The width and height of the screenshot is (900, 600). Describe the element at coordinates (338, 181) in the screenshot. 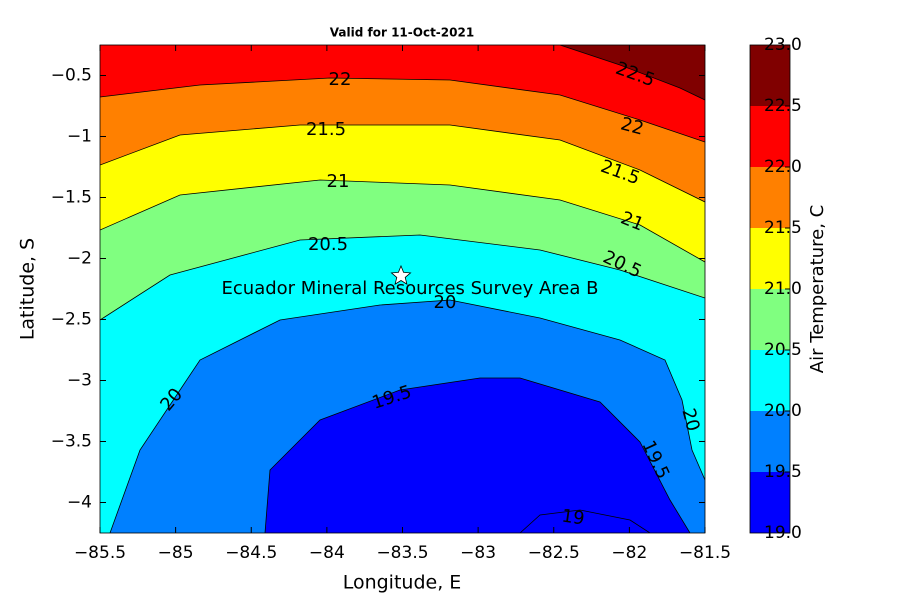

I see `contour-label: 21` at that location.